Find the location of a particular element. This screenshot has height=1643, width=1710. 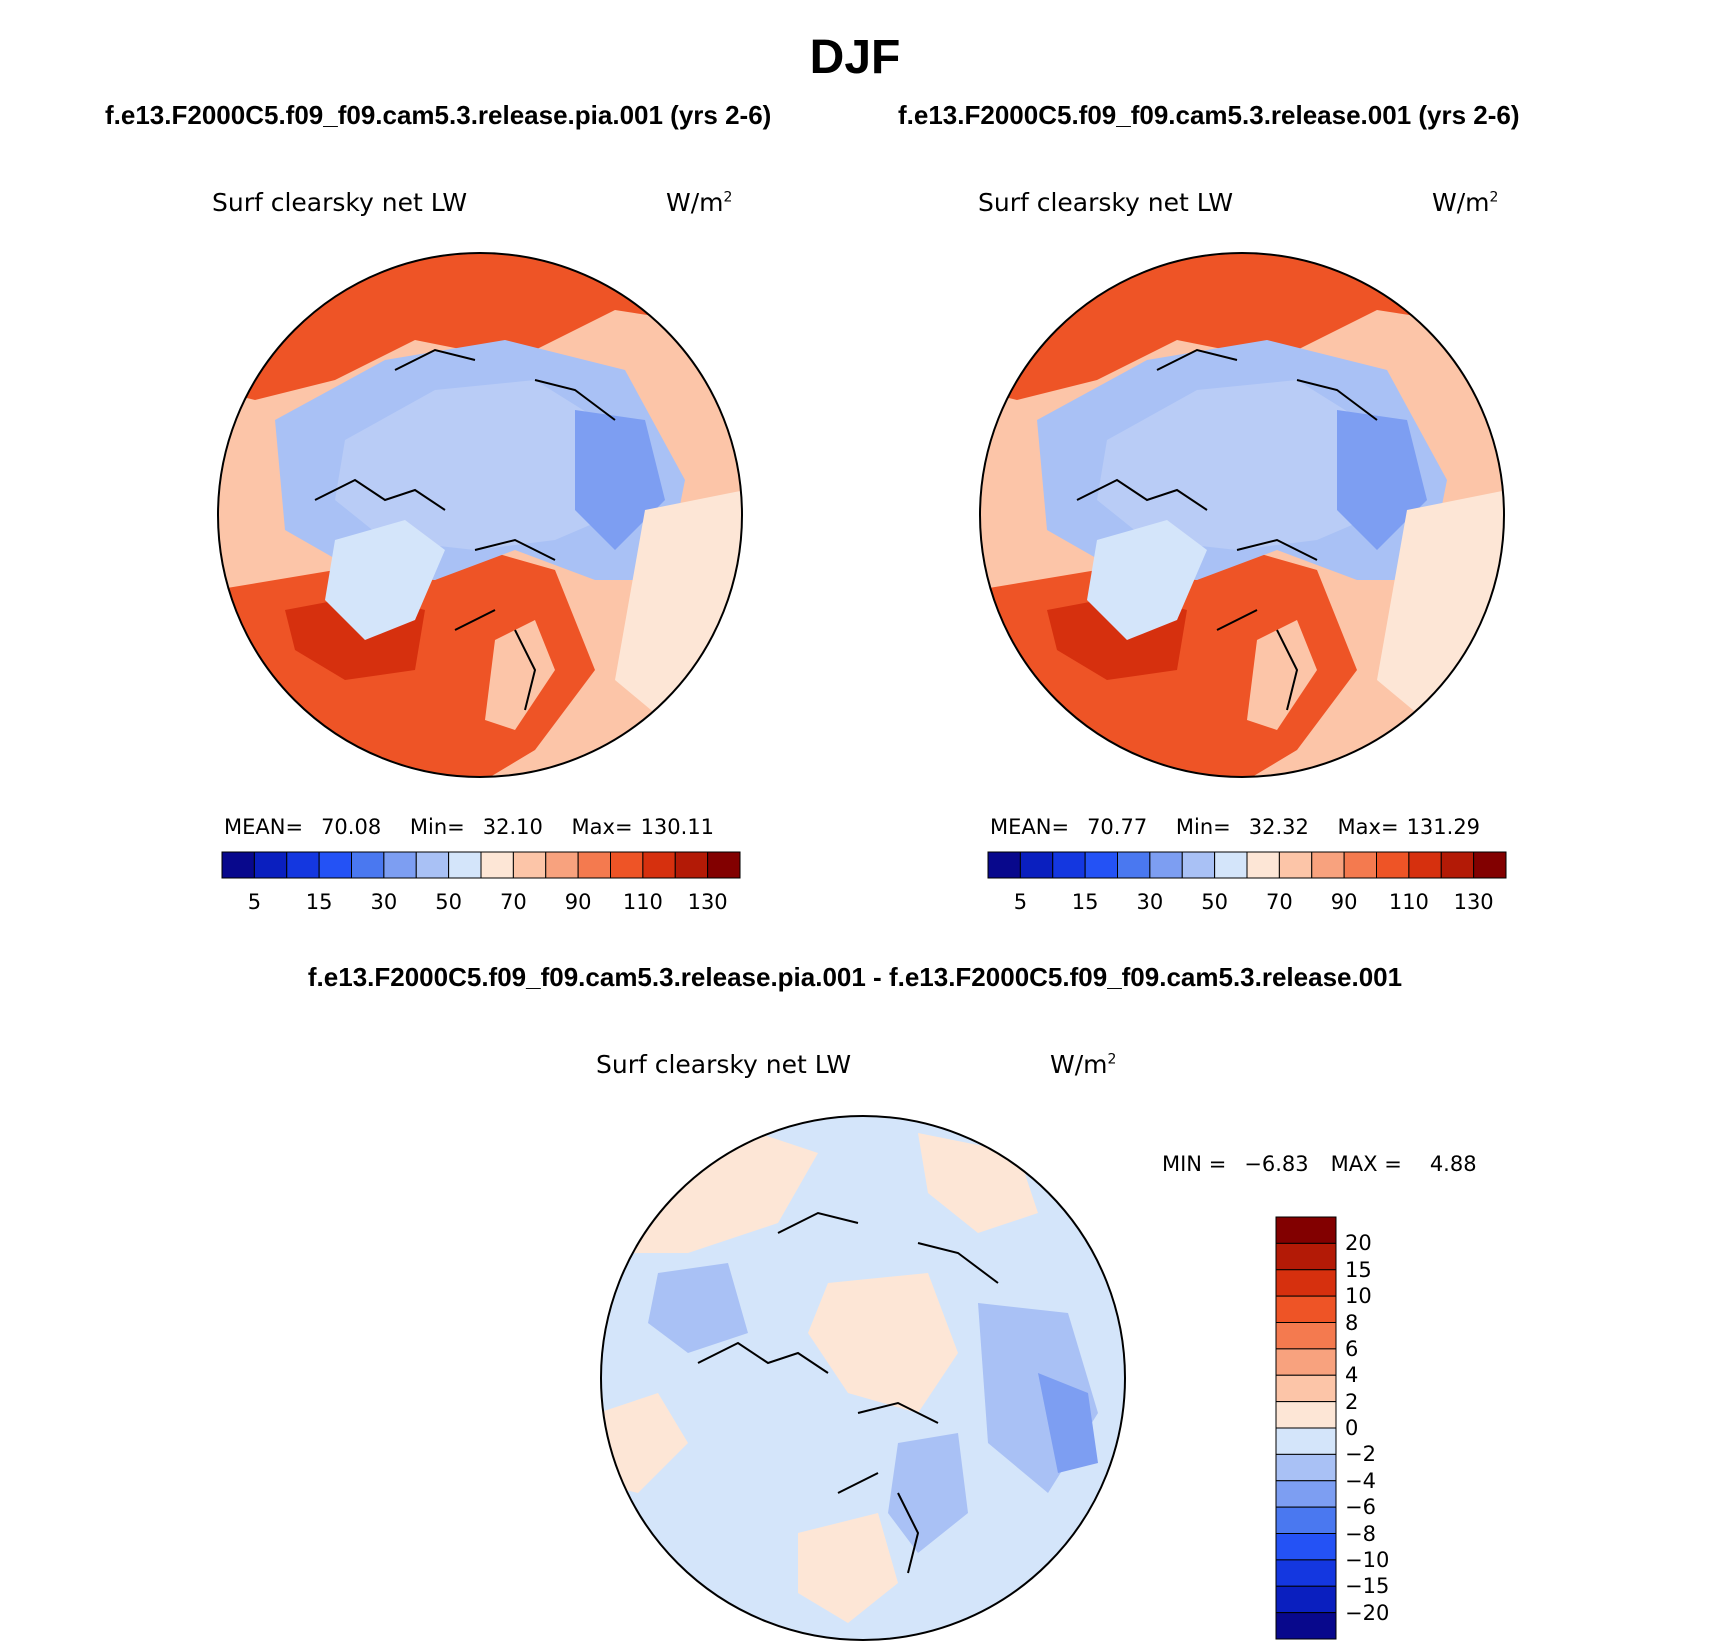

left-colorbar-tick-label: 30 is located at coordinates (384, 902).